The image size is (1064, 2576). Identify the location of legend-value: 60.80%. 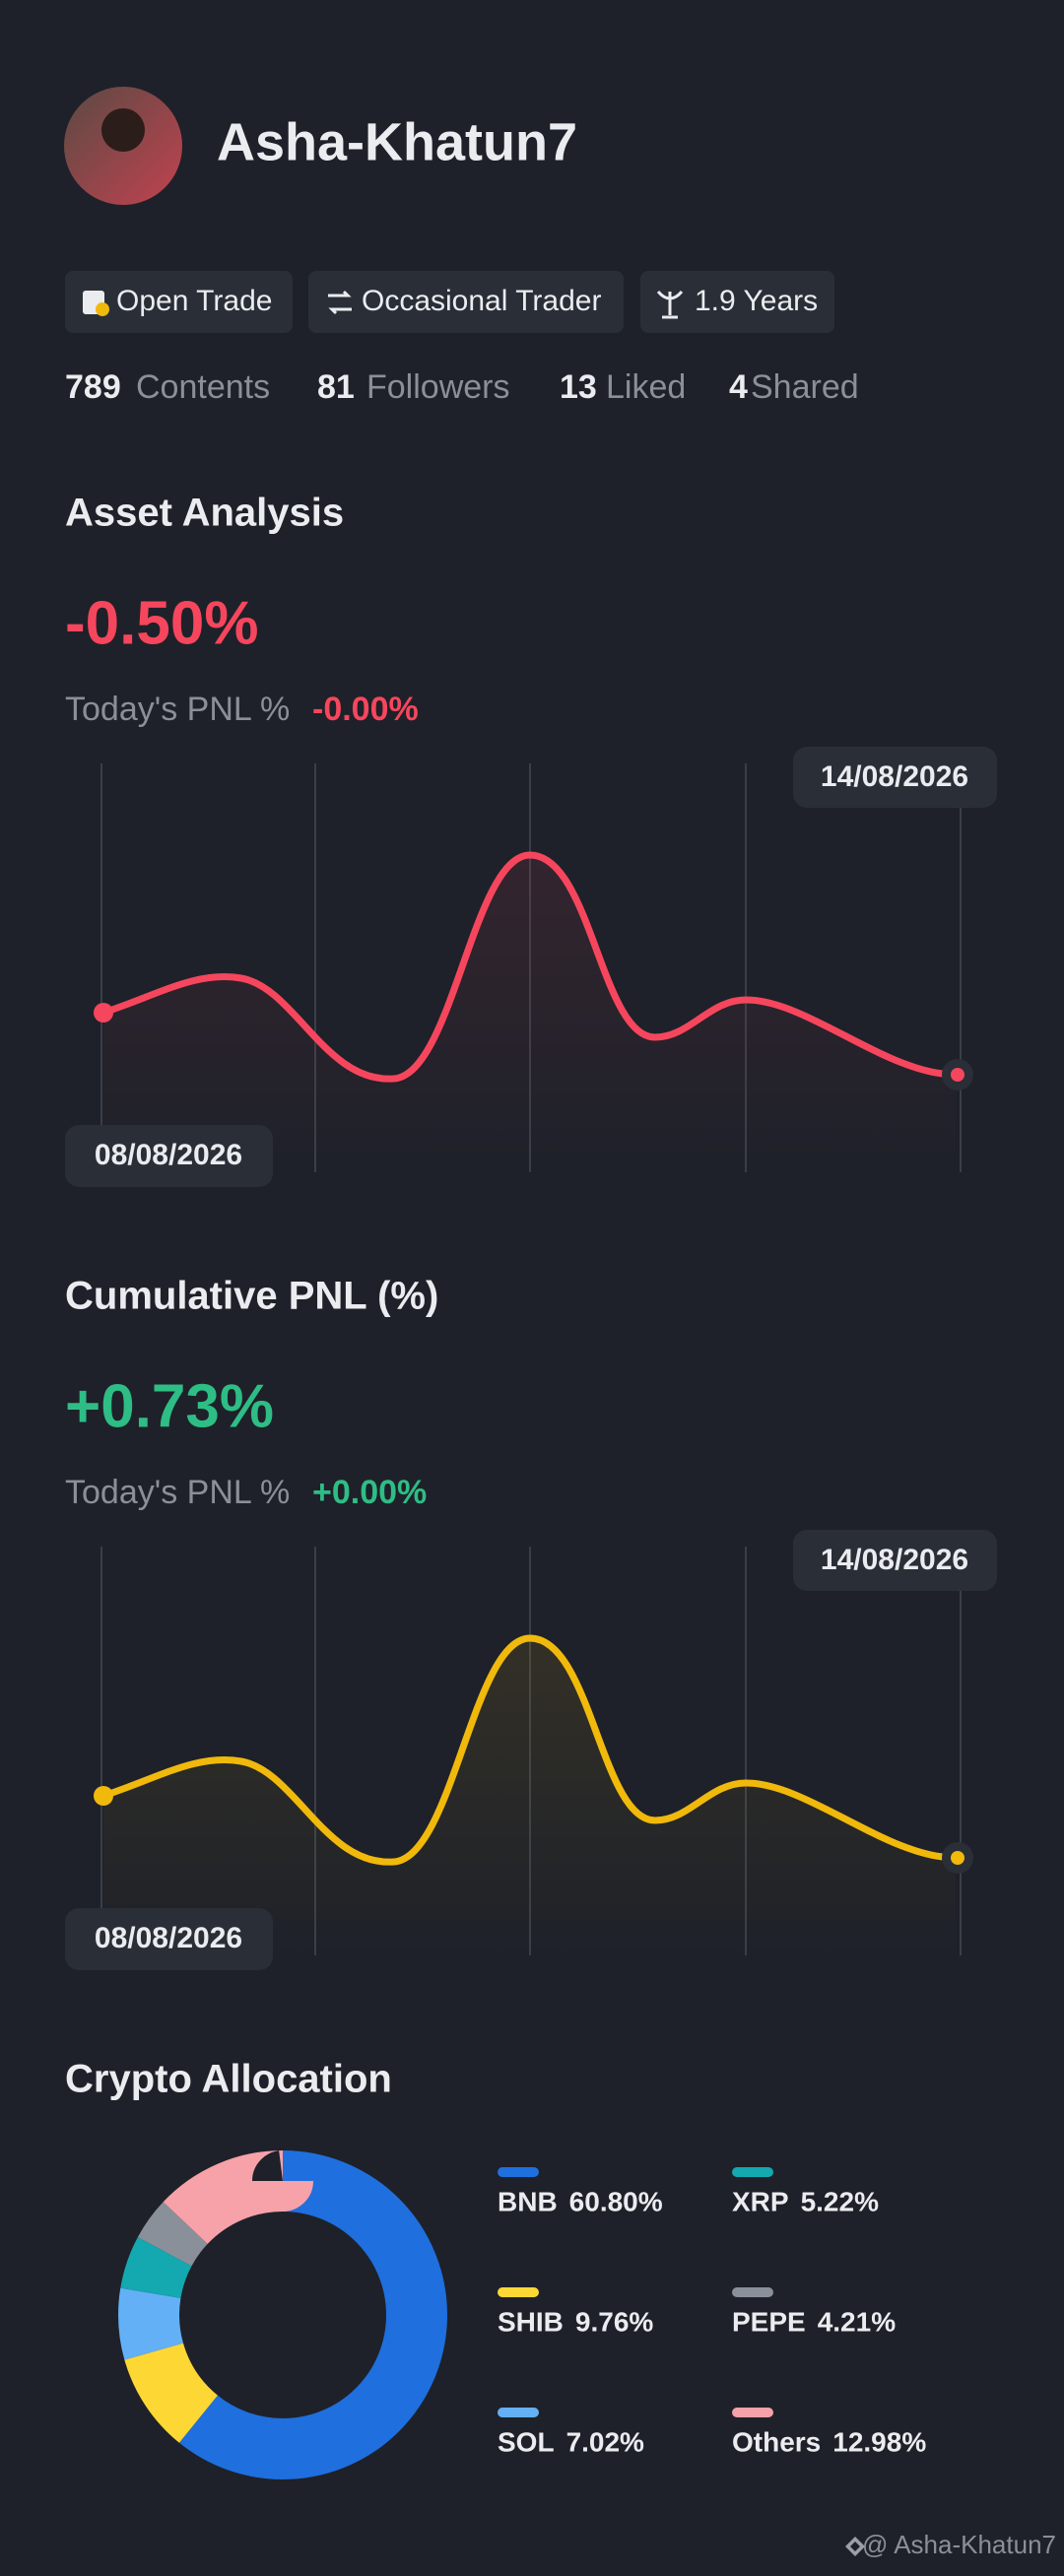
(616, 2201).